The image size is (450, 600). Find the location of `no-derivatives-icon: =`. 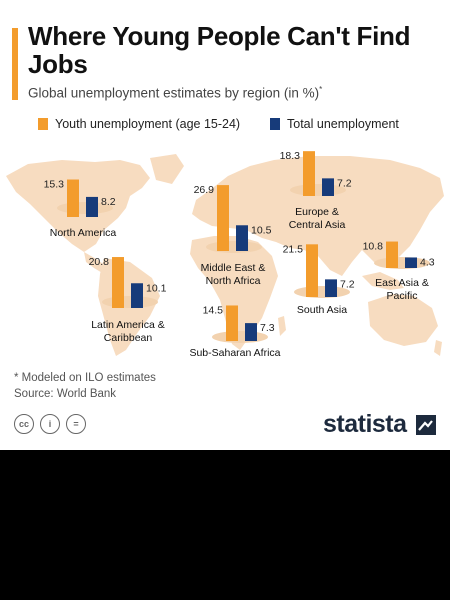

no-derivatives-icon: = is located at coordinates (76, 424).